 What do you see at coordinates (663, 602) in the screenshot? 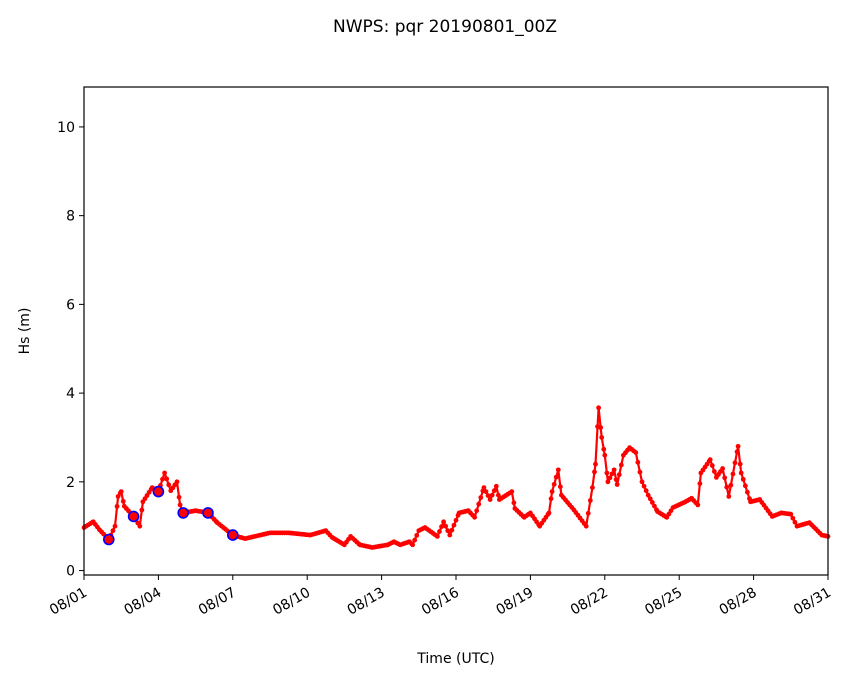
I see `x-tick-label: 08/25` at bounding box center [663, 602].